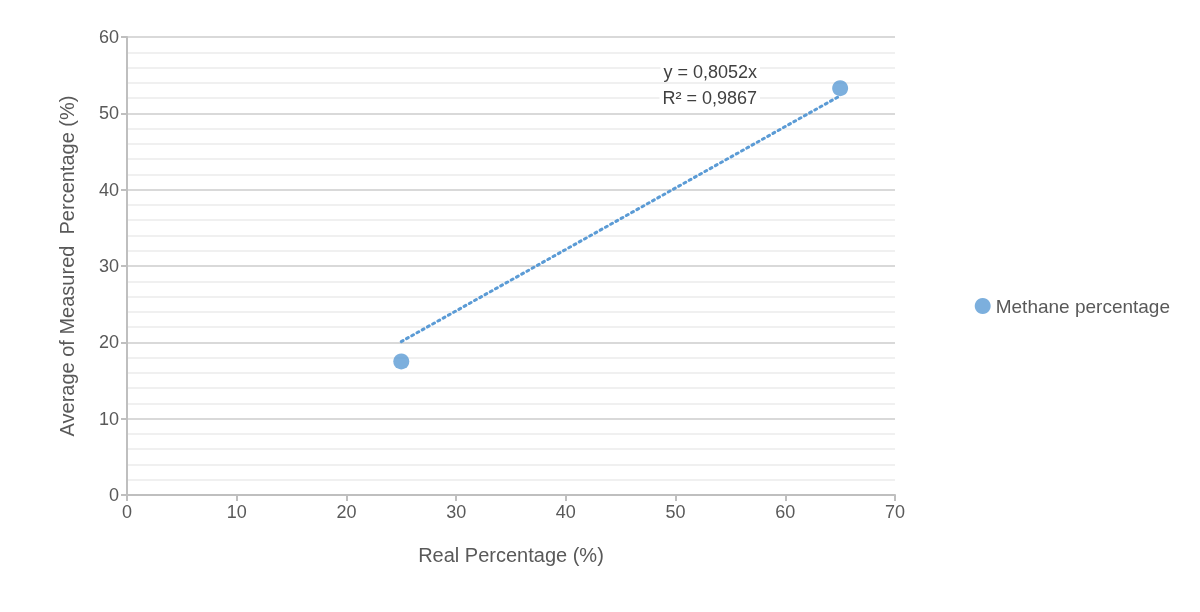 Image resolution: width=1200 pixels, height=612 pixels. I want to click on y-tick-label: 20, so click(108, 342).